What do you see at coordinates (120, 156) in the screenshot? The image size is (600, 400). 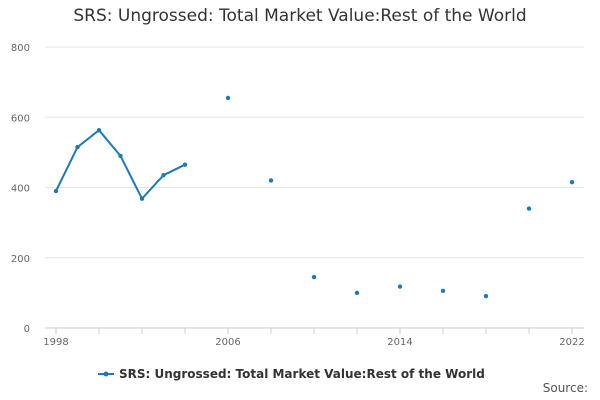 I see `data-point-2001` at bounding box center [120, 156].